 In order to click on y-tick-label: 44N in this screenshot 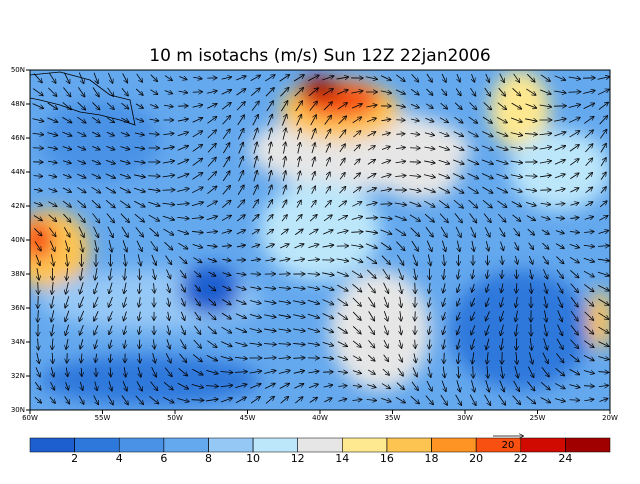, I will do `click(18, 172)`.